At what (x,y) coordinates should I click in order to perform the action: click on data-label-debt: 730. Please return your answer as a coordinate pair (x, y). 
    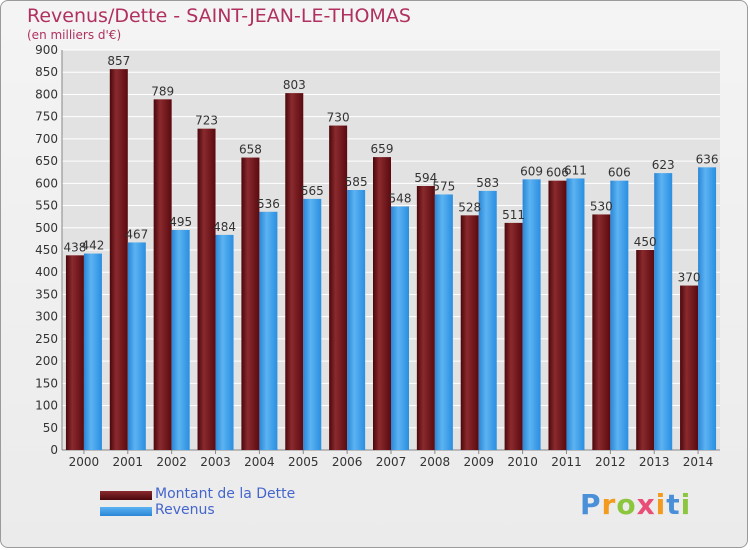
    Looking at the image, I should click on (338, 118).